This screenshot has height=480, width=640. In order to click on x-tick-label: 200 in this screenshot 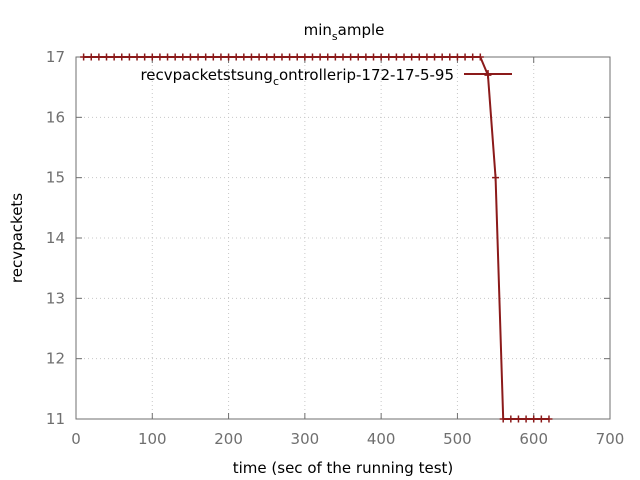, I will do `click(228, 439)`.